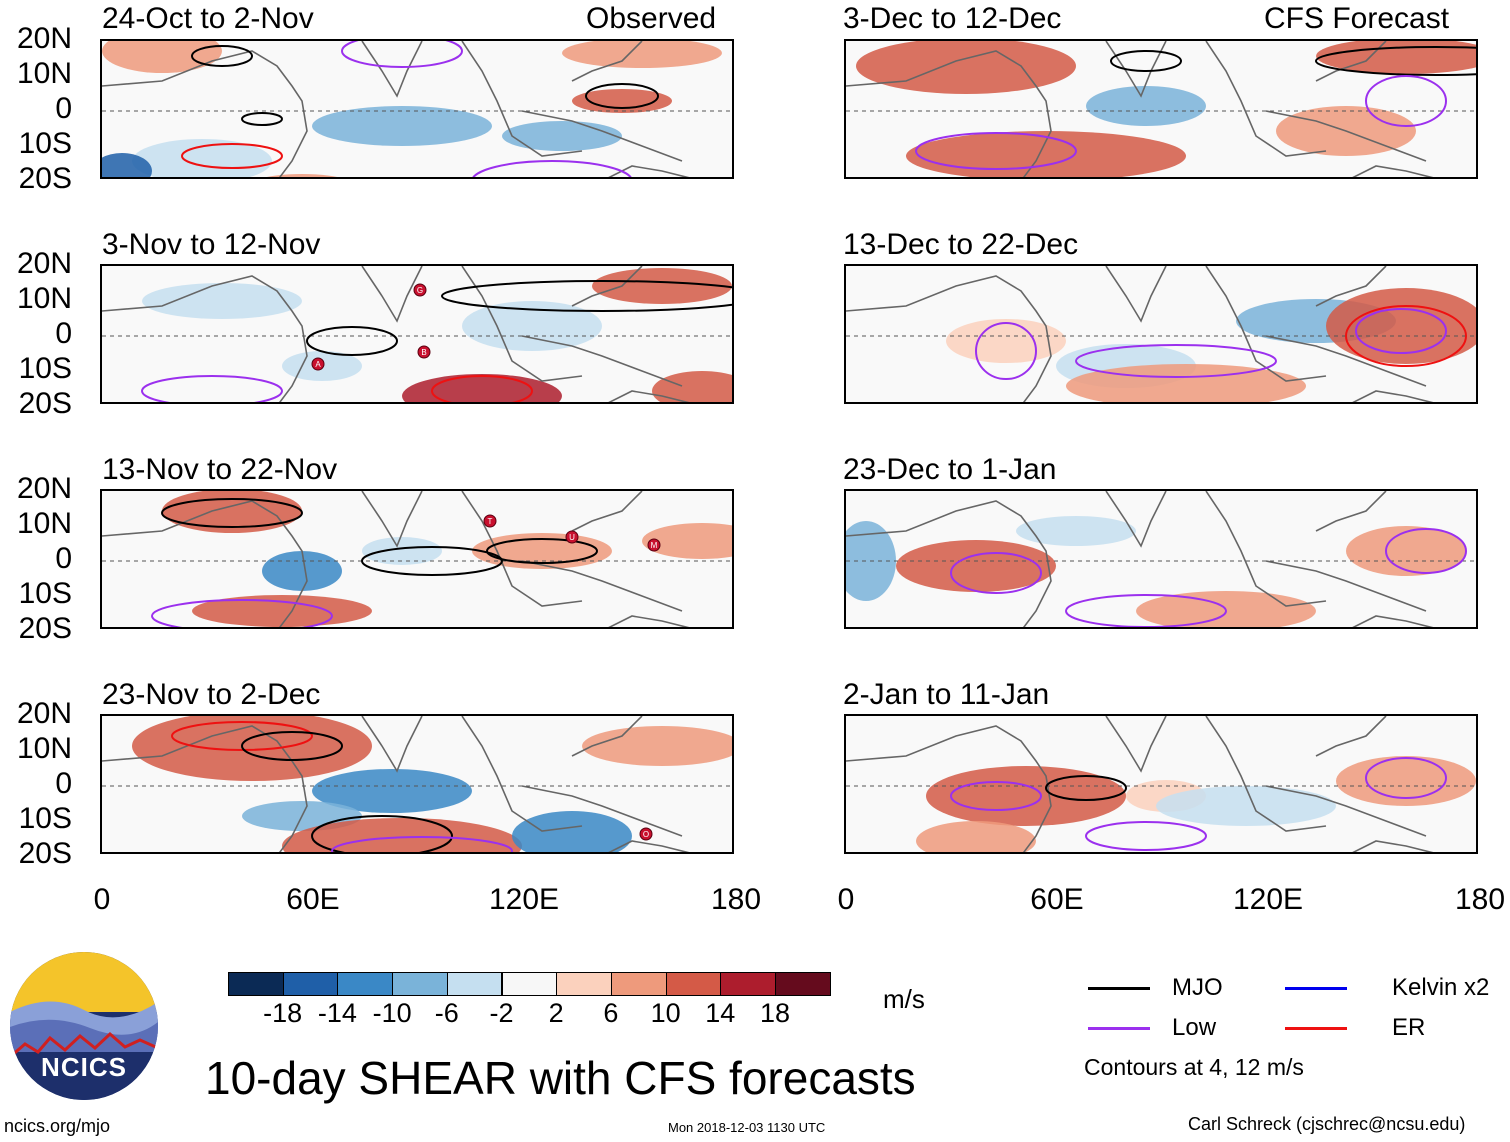 This screenshot has width=1510, height=1142. What do you see at coordinates (1194, 1067) in the screenshot?
I see `contour-note: Contours at 4, 12 m/s` at bounding box center [1194, 1067].